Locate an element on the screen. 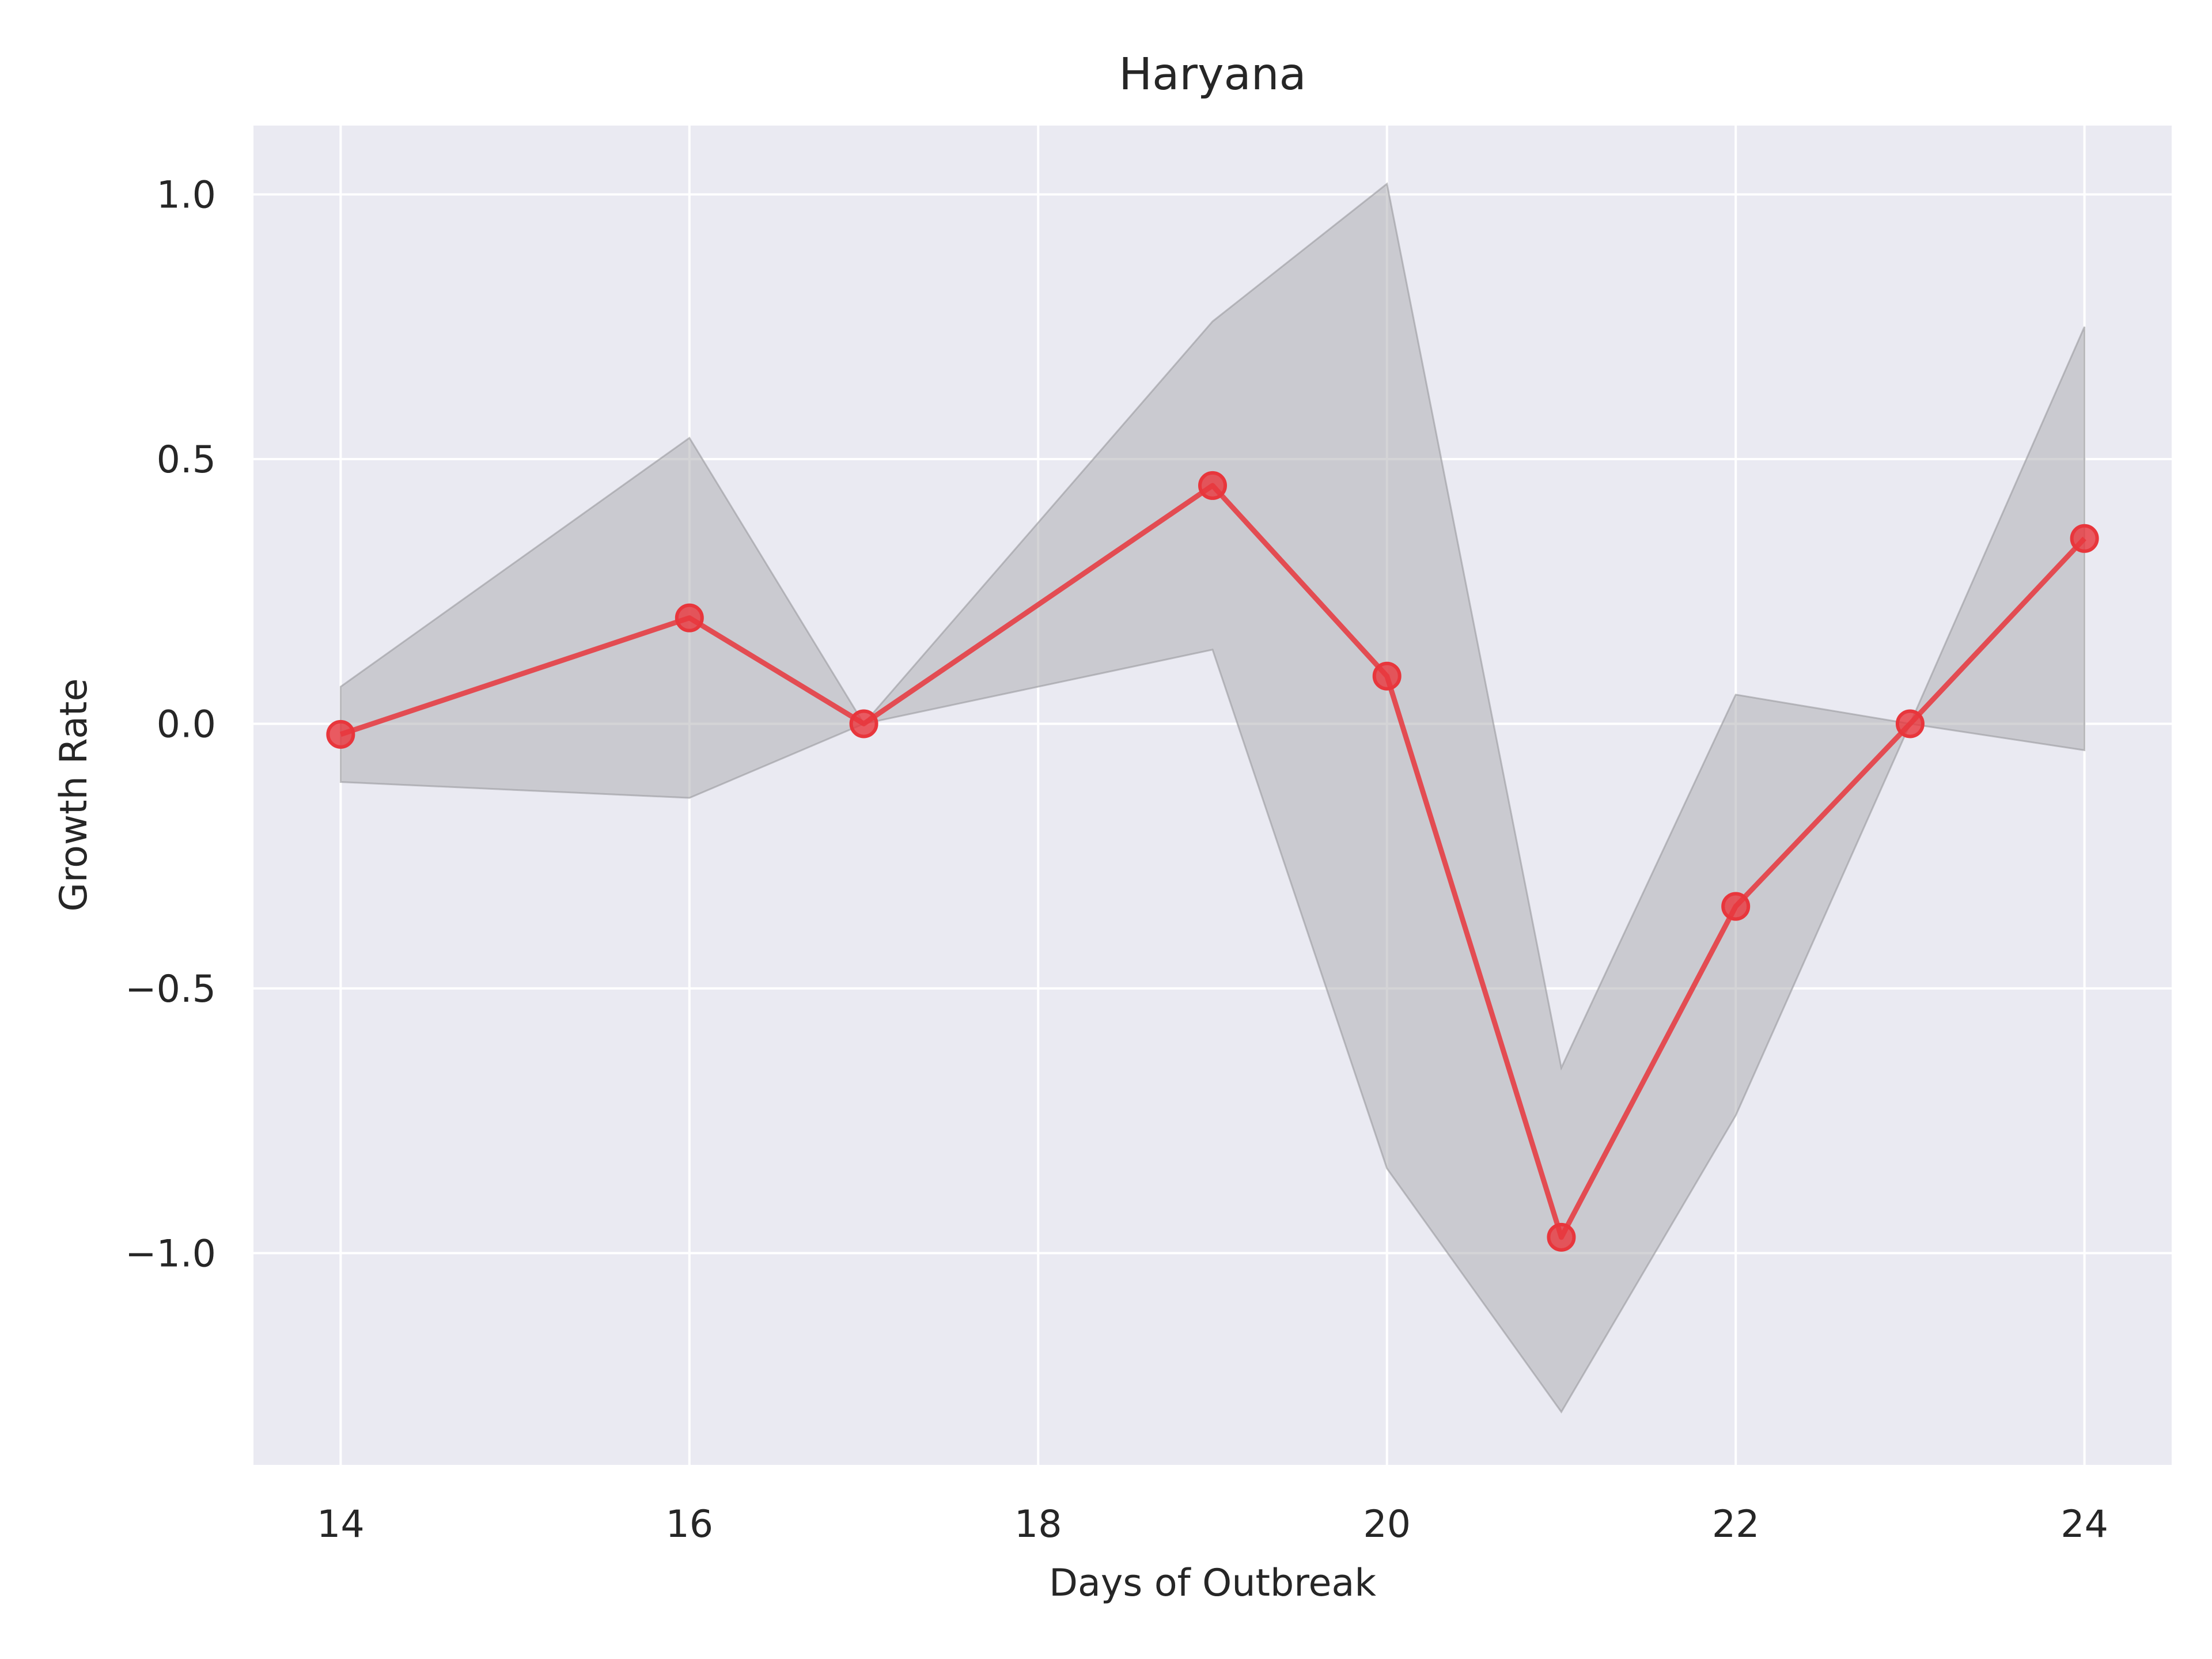 The width and height of the screenshot is (2212, 1659). x-tick-label: 20 is located at coordinates (1387, 1524).